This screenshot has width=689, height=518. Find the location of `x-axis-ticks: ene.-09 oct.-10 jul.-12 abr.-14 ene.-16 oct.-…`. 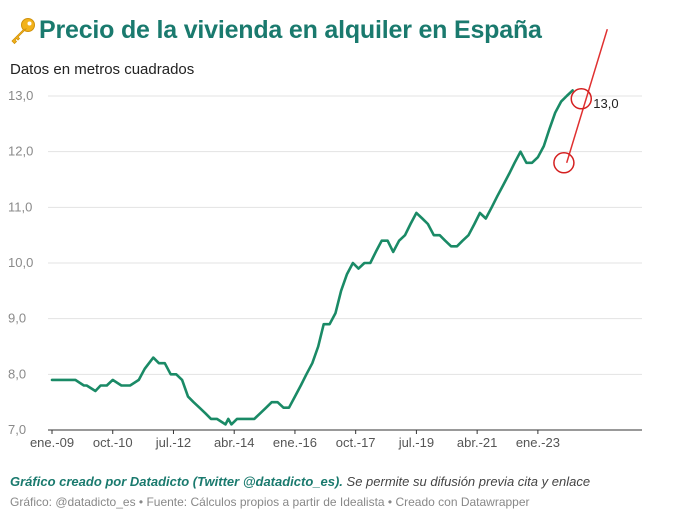

x-axis-ticks: ene.-09 oct.-10 jul.-12 abr.-14 ene.-16 oct.-… is located at coordinates (295, 440).